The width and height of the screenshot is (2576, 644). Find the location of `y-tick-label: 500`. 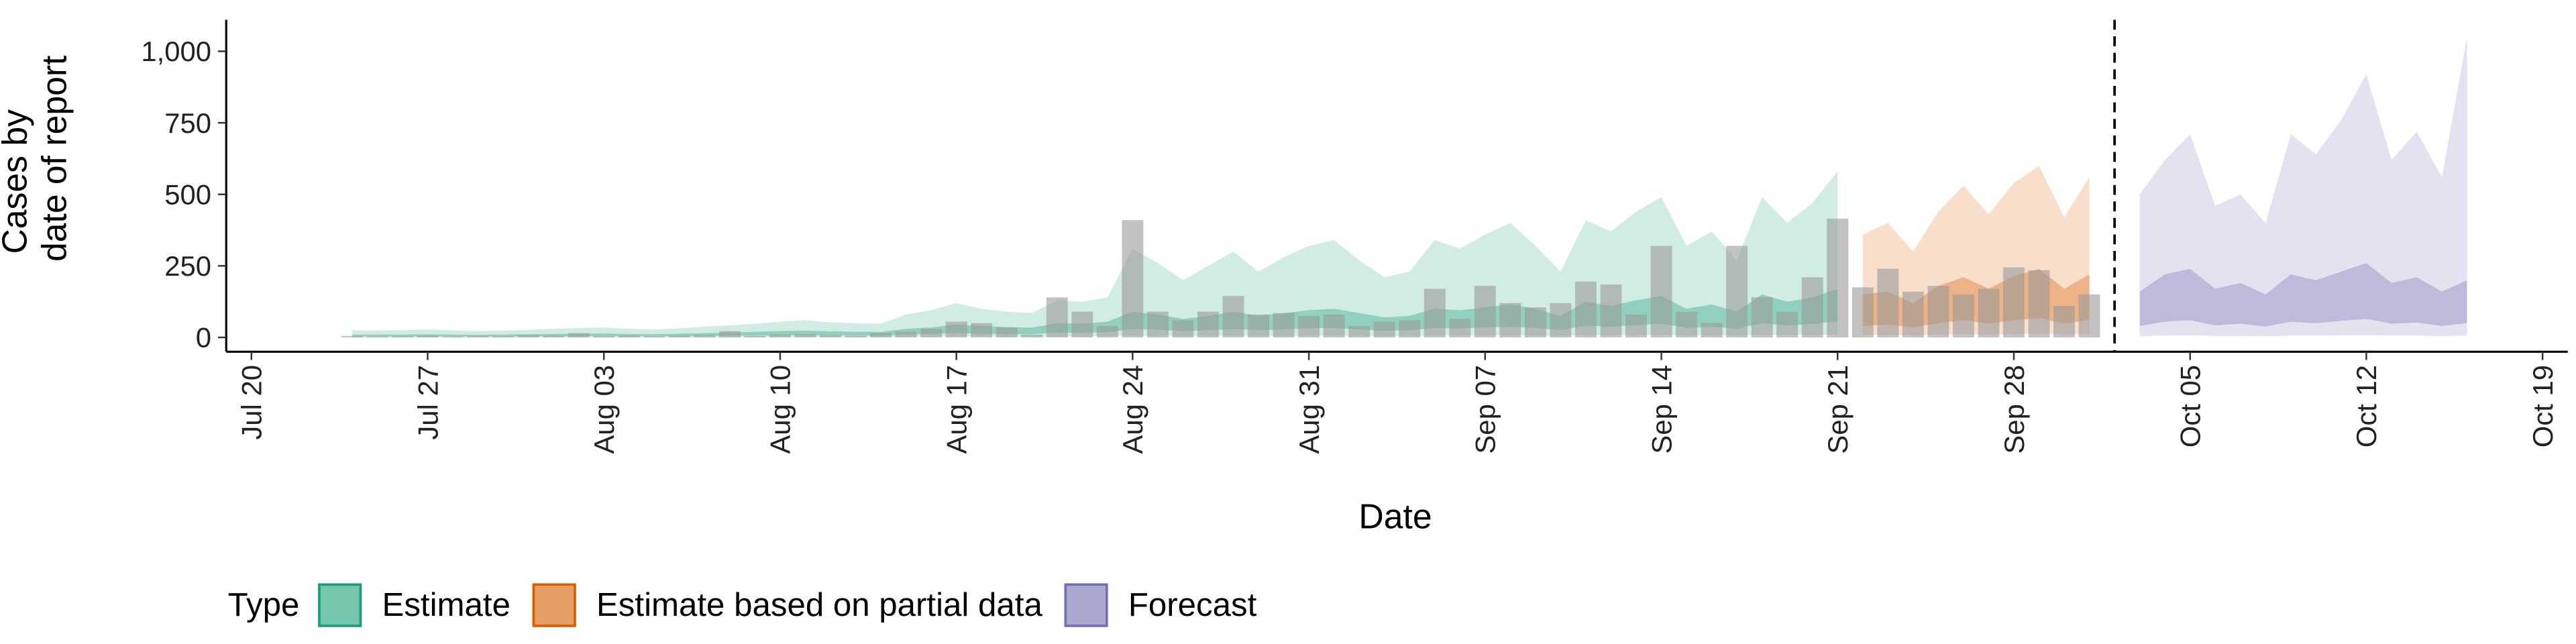

y-tick-label: 500 is located at coordinates (187, 194).